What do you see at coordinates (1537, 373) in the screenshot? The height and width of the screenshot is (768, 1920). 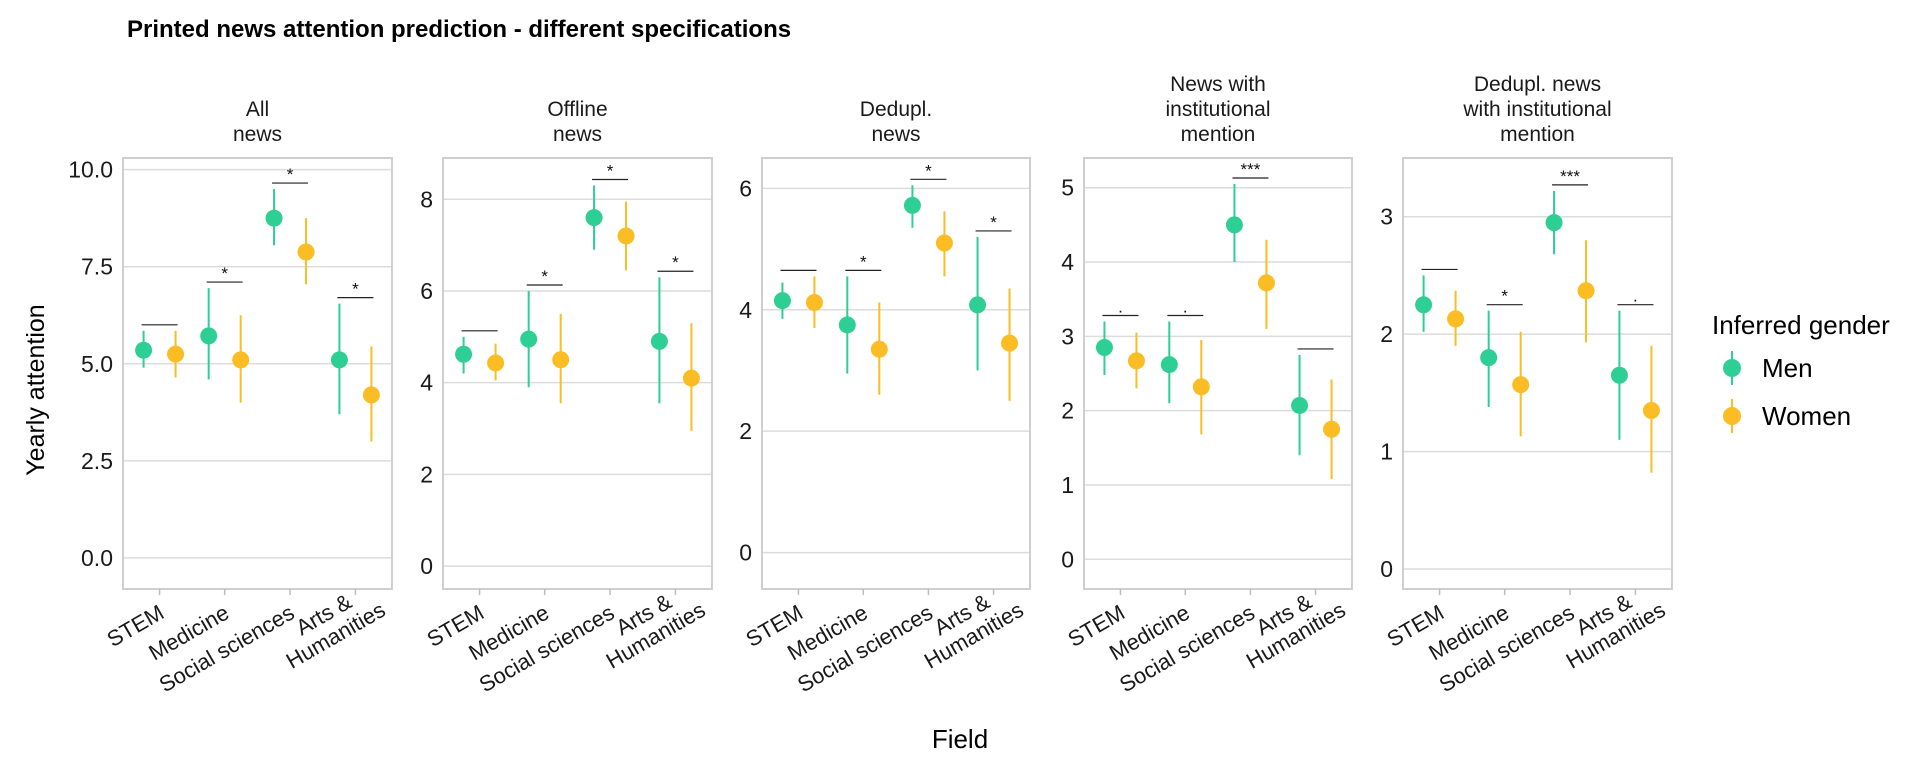 I see `panel-5-border` at bounding box center [1537, 373].